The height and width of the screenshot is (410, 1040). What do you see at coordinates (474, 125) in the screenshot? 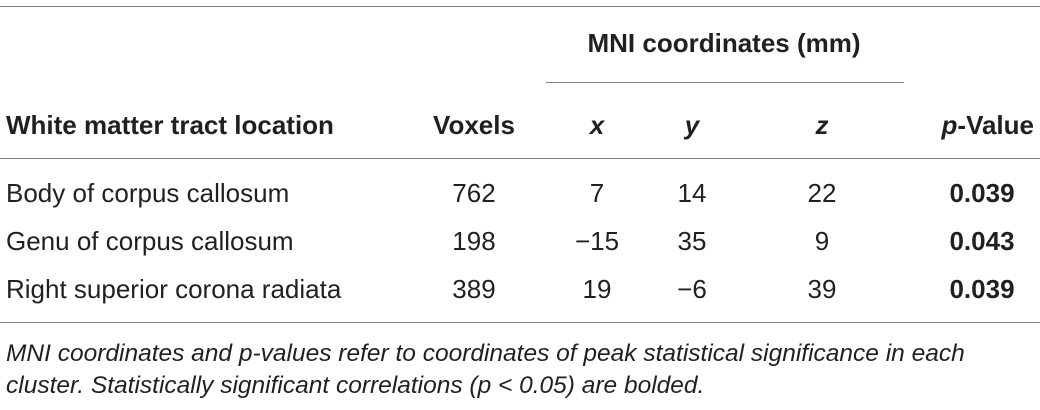
I see `header-voxels: Voxels` at bounding box center [474, 125].